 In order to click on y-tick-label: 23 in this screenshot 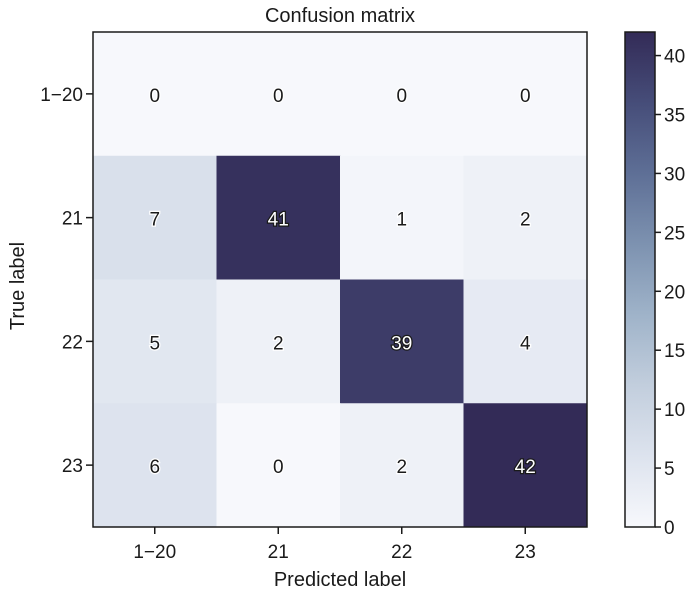, I will do `click(72, 466)`.